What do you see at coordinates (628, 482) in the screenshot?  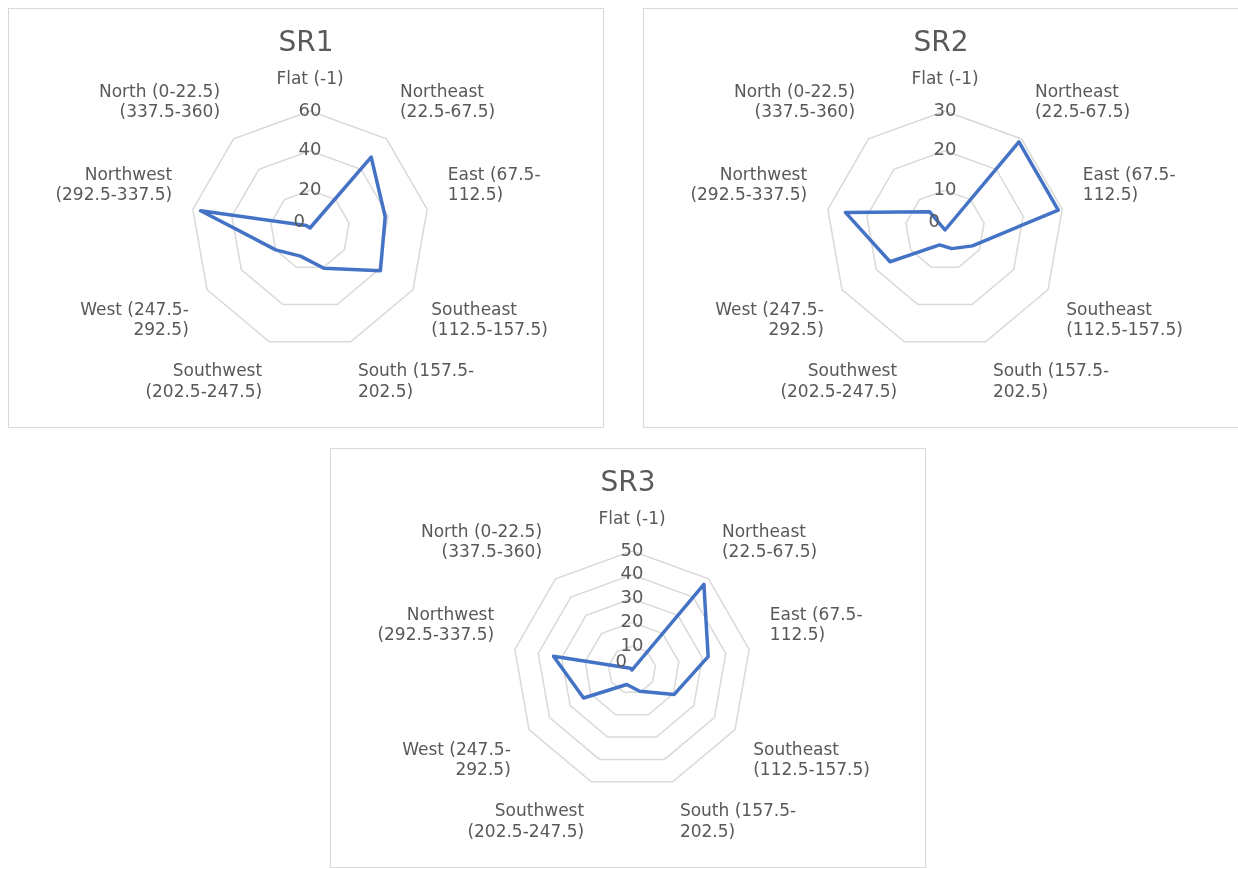 I see `chart-title: SR3` at bounding box center [628, 482].